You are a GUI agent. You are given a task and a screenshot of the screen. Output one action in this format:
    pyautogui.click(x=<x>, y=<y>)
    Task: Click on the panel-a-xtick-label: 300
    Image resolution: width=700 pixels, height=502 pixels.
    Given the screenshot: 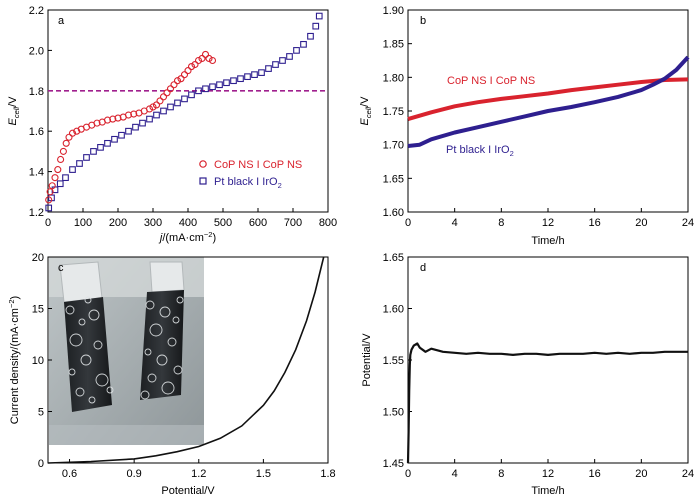 What is the action you would take?
    pyautogui.click(x=153, y=223)
    